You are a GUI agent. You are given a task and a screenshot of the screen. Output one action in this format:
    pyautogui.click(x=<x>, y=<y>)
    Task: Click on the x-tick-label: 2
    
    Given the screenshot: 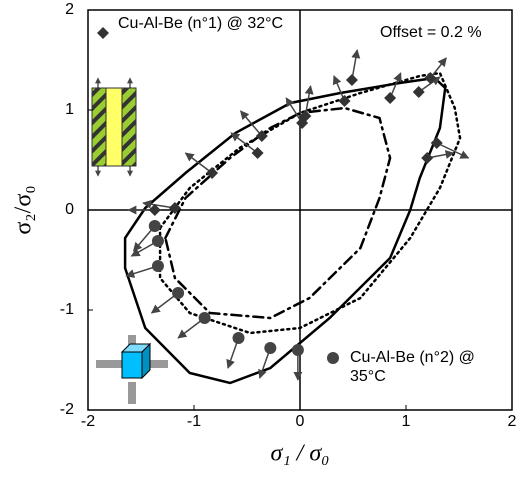 What is the action you would take?
    pyautogui.click(x=512, y=421)
    